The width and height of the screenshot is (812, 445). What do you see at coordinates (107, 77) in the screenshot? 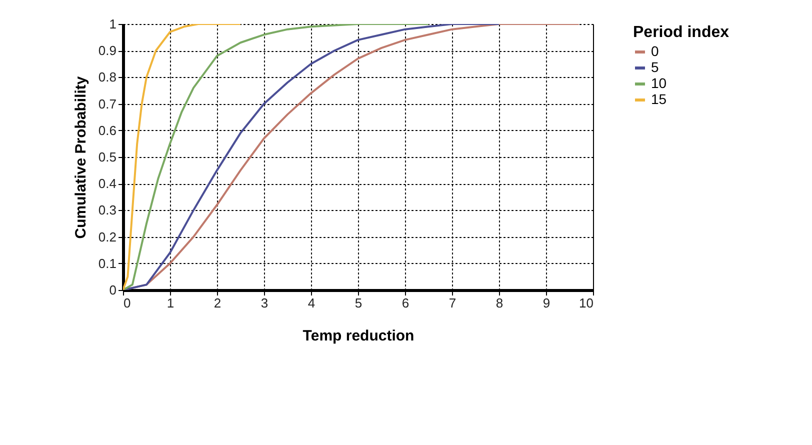
I see `y-tick-label: 0.8` at bounding box center [107, 77].